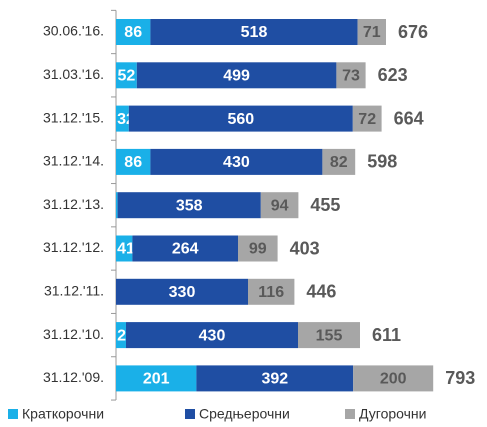  What do you see at coordinates (325, 205) in the screenshot?
I see `total-label: 455` at bounding box center [325, 205].